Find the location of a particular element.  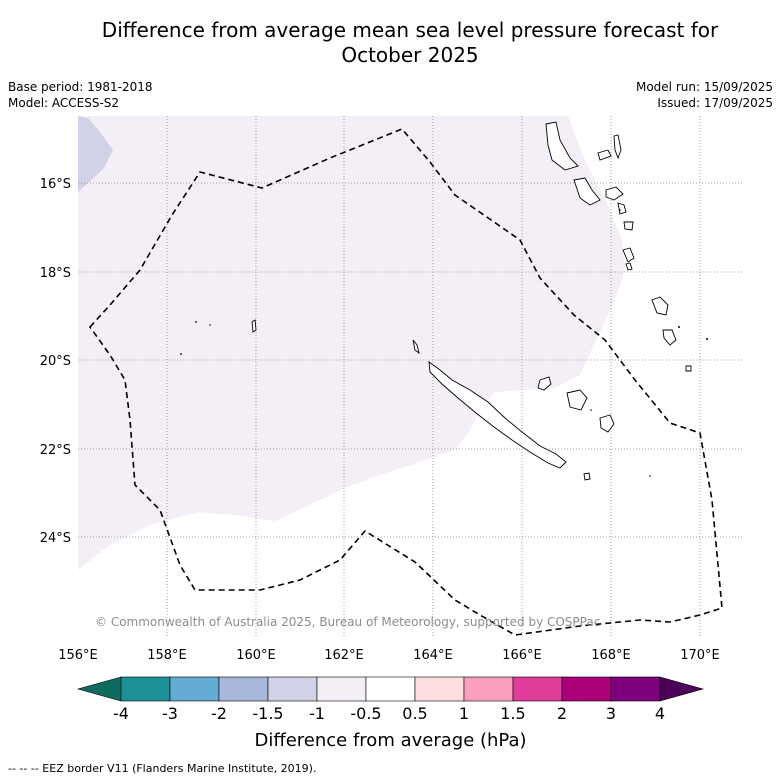

lon-label: 166°E is located at coordinates (522, 655).